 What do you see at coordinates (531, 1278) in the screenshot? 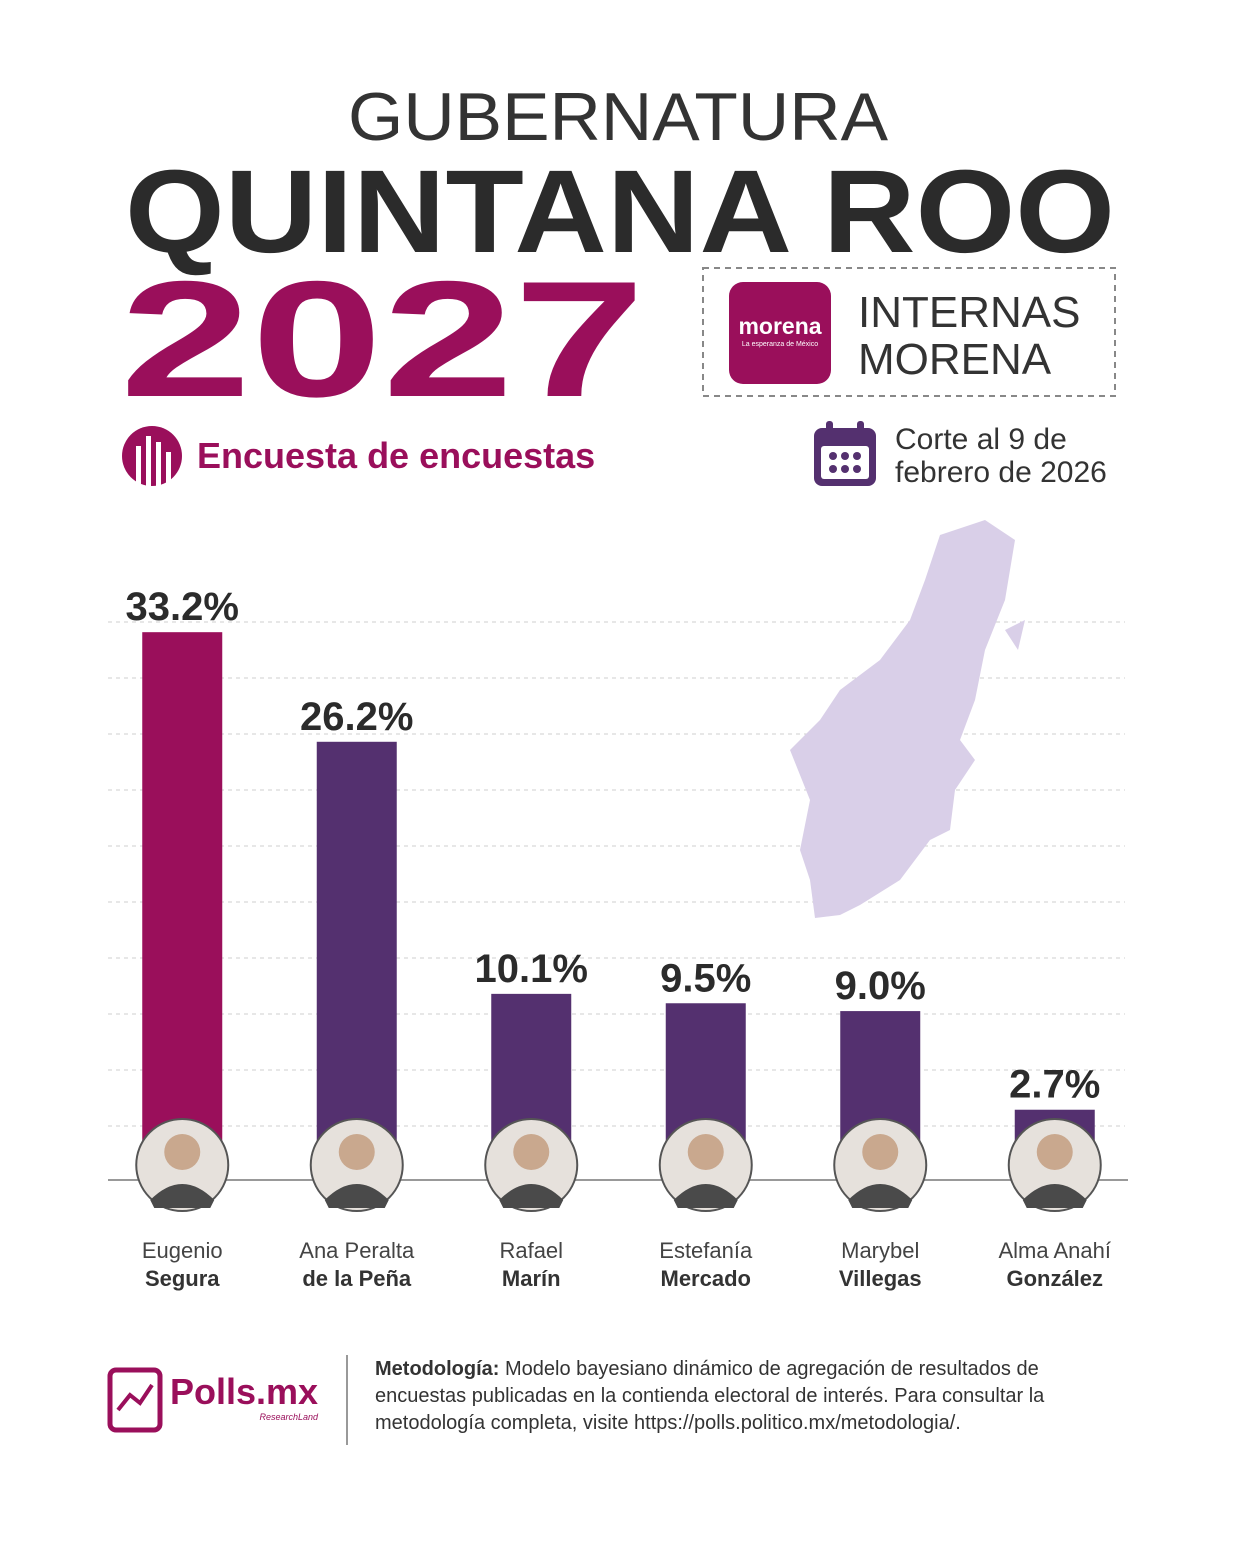
I see `candidate-last: Marín` at bounding box center [531, 1278].